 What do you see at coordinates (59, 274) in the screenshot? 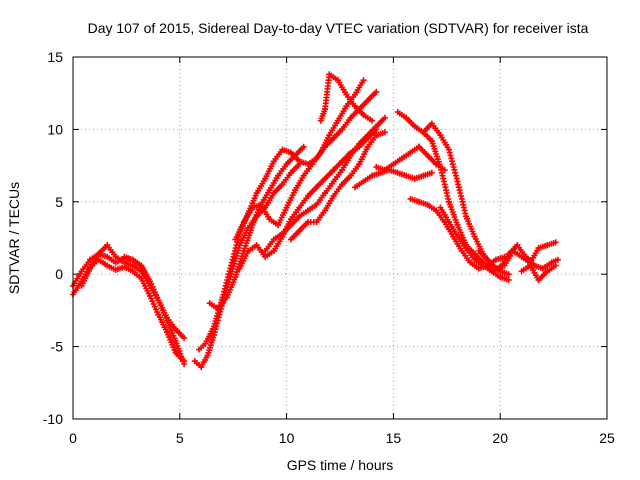
I see `y-tick-label: 0` at bounding box center [59, 274].